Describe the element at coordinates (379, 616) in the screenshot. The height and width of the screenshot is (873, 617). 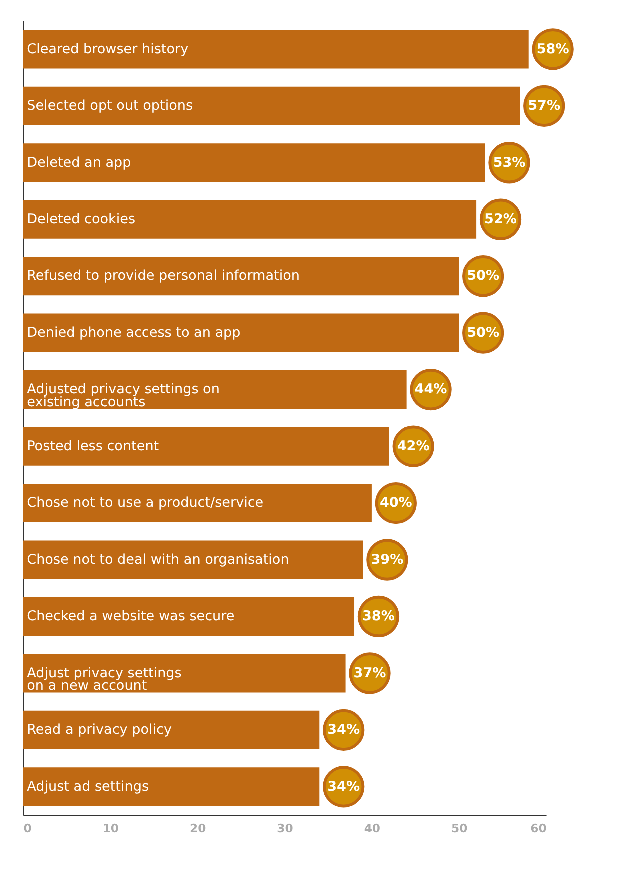
I see `data-label: 38%` at that location.